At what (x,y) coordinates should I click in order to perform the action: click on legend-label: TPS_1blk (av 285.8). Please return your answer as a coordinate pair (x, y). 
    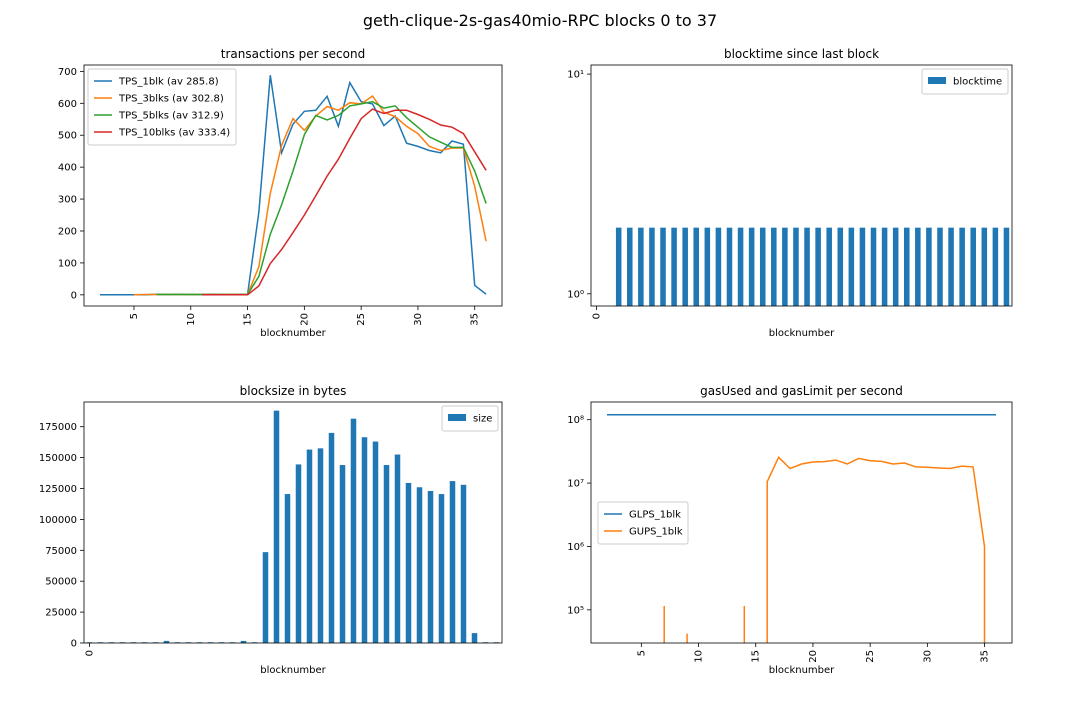
    Looking at the image, I should click on (168, 82).